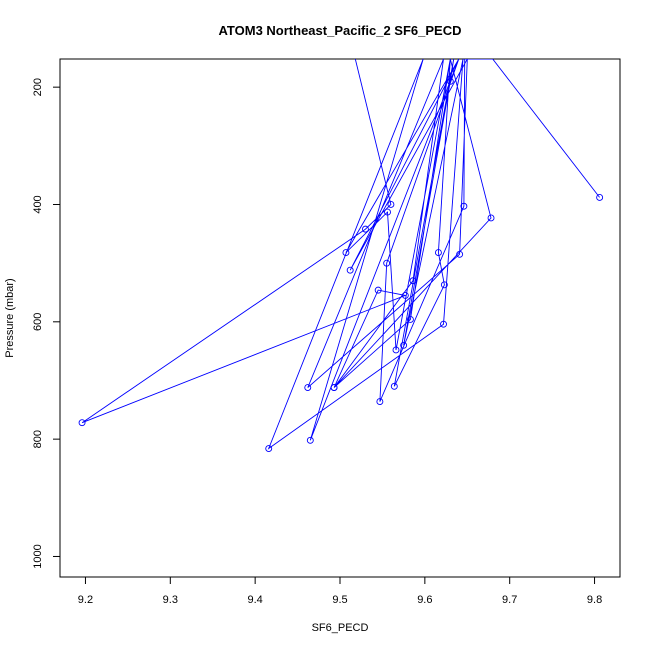  What do you see at coordinates (339, 600) in the screenshot?
I see `x-tick-label: 9.5` at bounding box center [339, 600].